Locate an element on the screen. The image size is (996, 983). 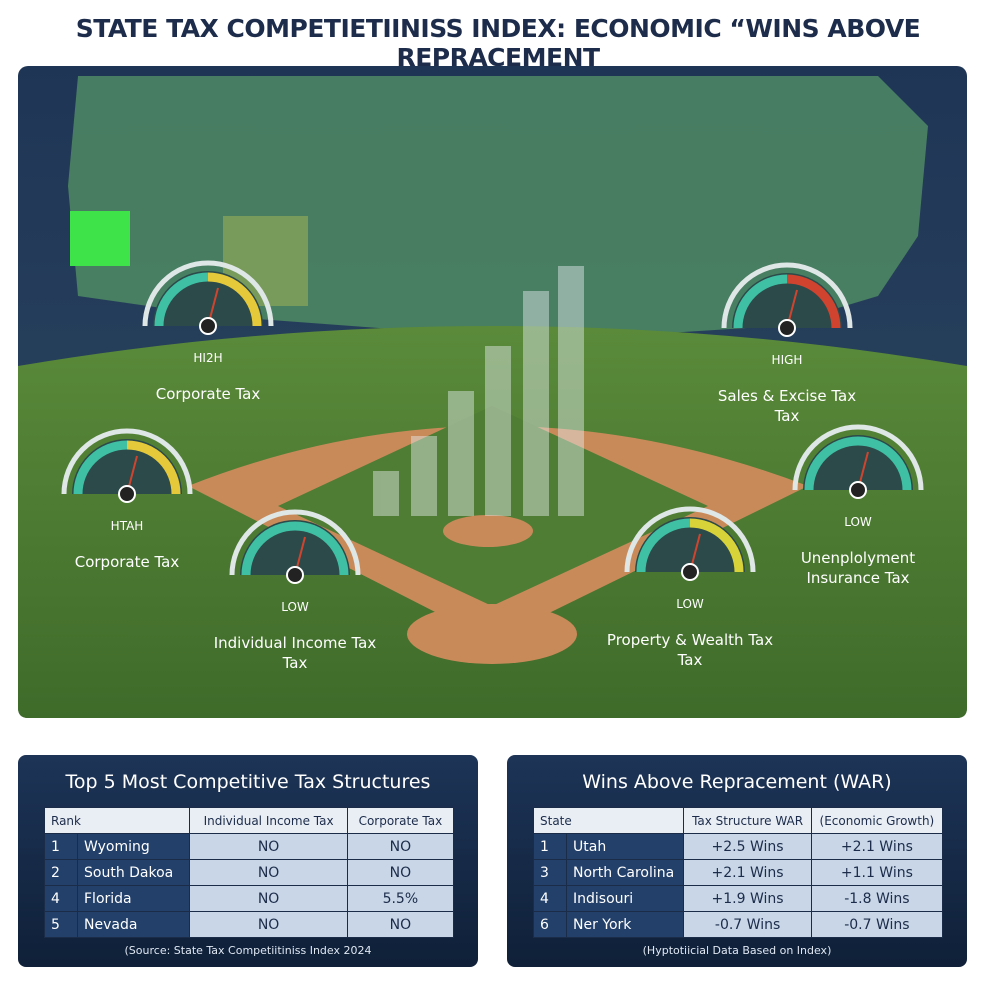
gauge-label: Individual Income Tax is located at coordinates (295, 643).